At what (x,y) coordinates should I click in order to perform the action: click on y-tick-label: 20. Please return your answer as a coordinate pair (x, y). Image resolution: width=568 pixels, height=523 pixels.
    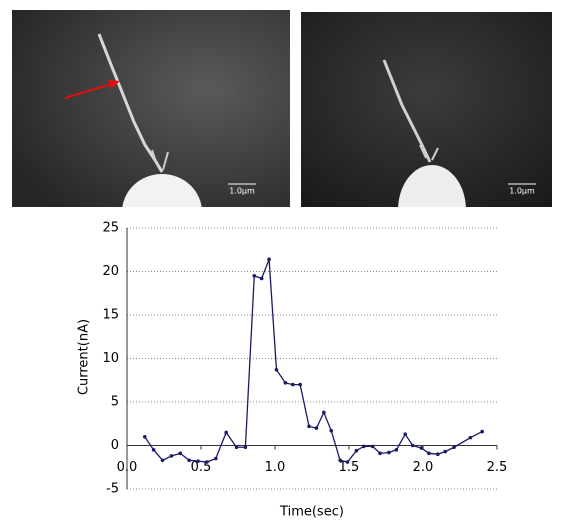
    Looking at the image, I should click on (110, 271).